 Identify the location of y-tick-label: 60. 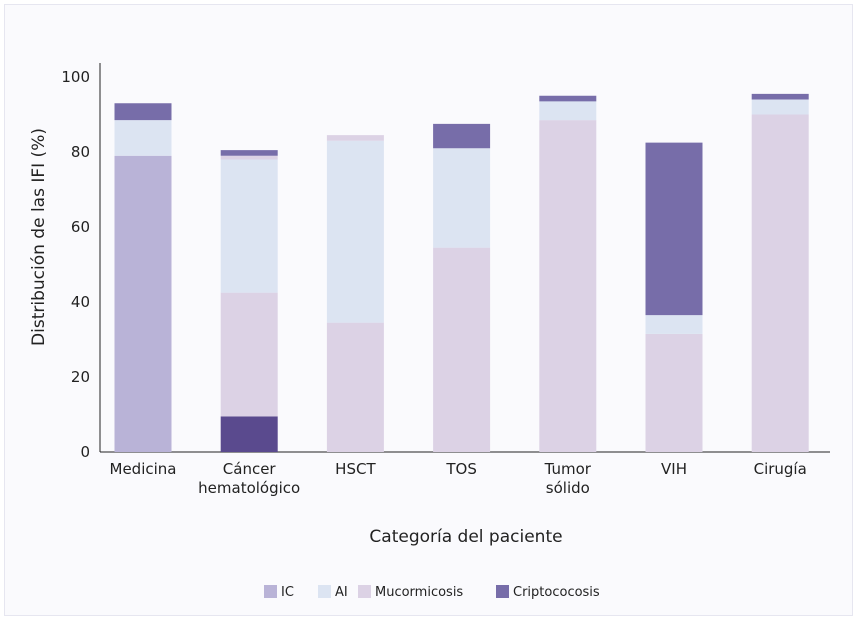
(80, 227).